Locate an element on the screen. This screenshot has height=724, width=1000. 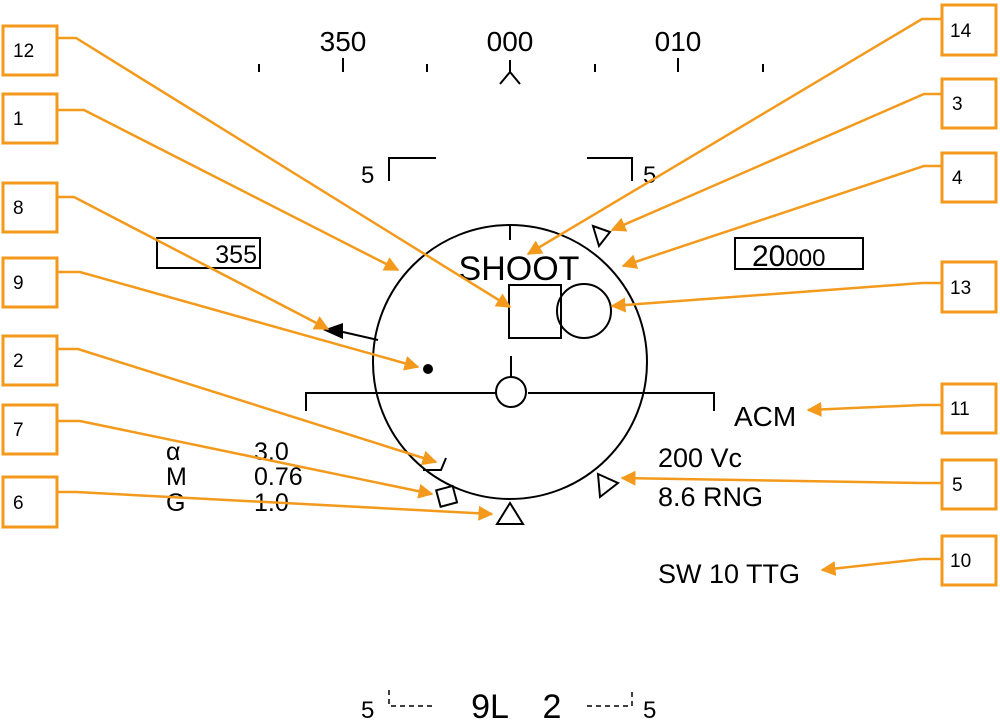
g-label: G is located at coordinates (175, 503).